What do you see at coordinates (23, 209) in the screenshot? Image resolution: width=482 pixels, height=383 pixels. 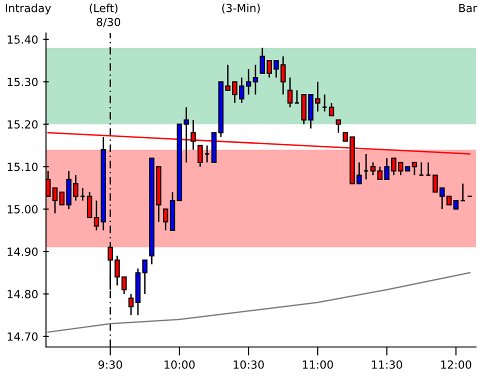 I see `y-tick-label: 15.00` at bounding box center [23, 209].